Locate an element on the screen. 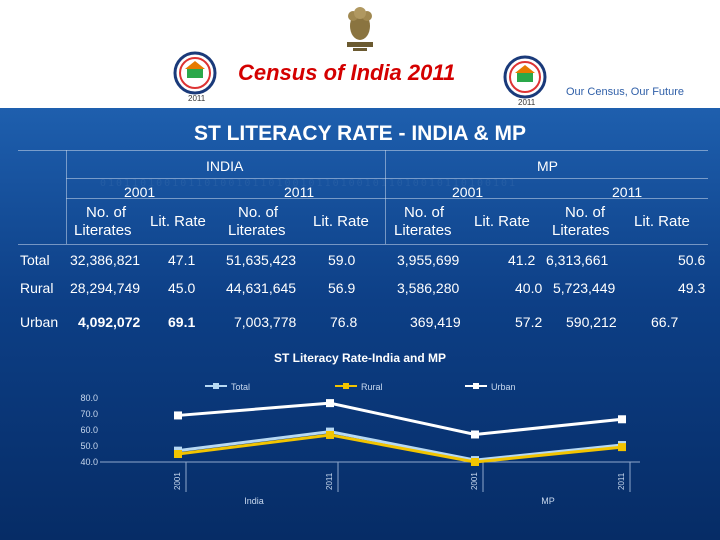  x-group-label: MP is located at coordinates (548, 501).